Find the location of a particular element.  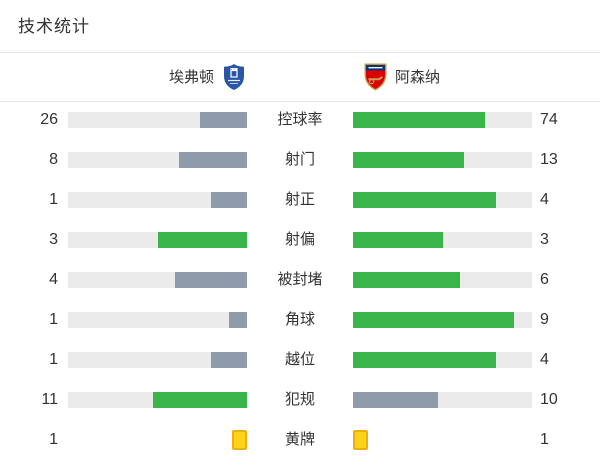

away-value: 74 is located at coordinates (549, 119).